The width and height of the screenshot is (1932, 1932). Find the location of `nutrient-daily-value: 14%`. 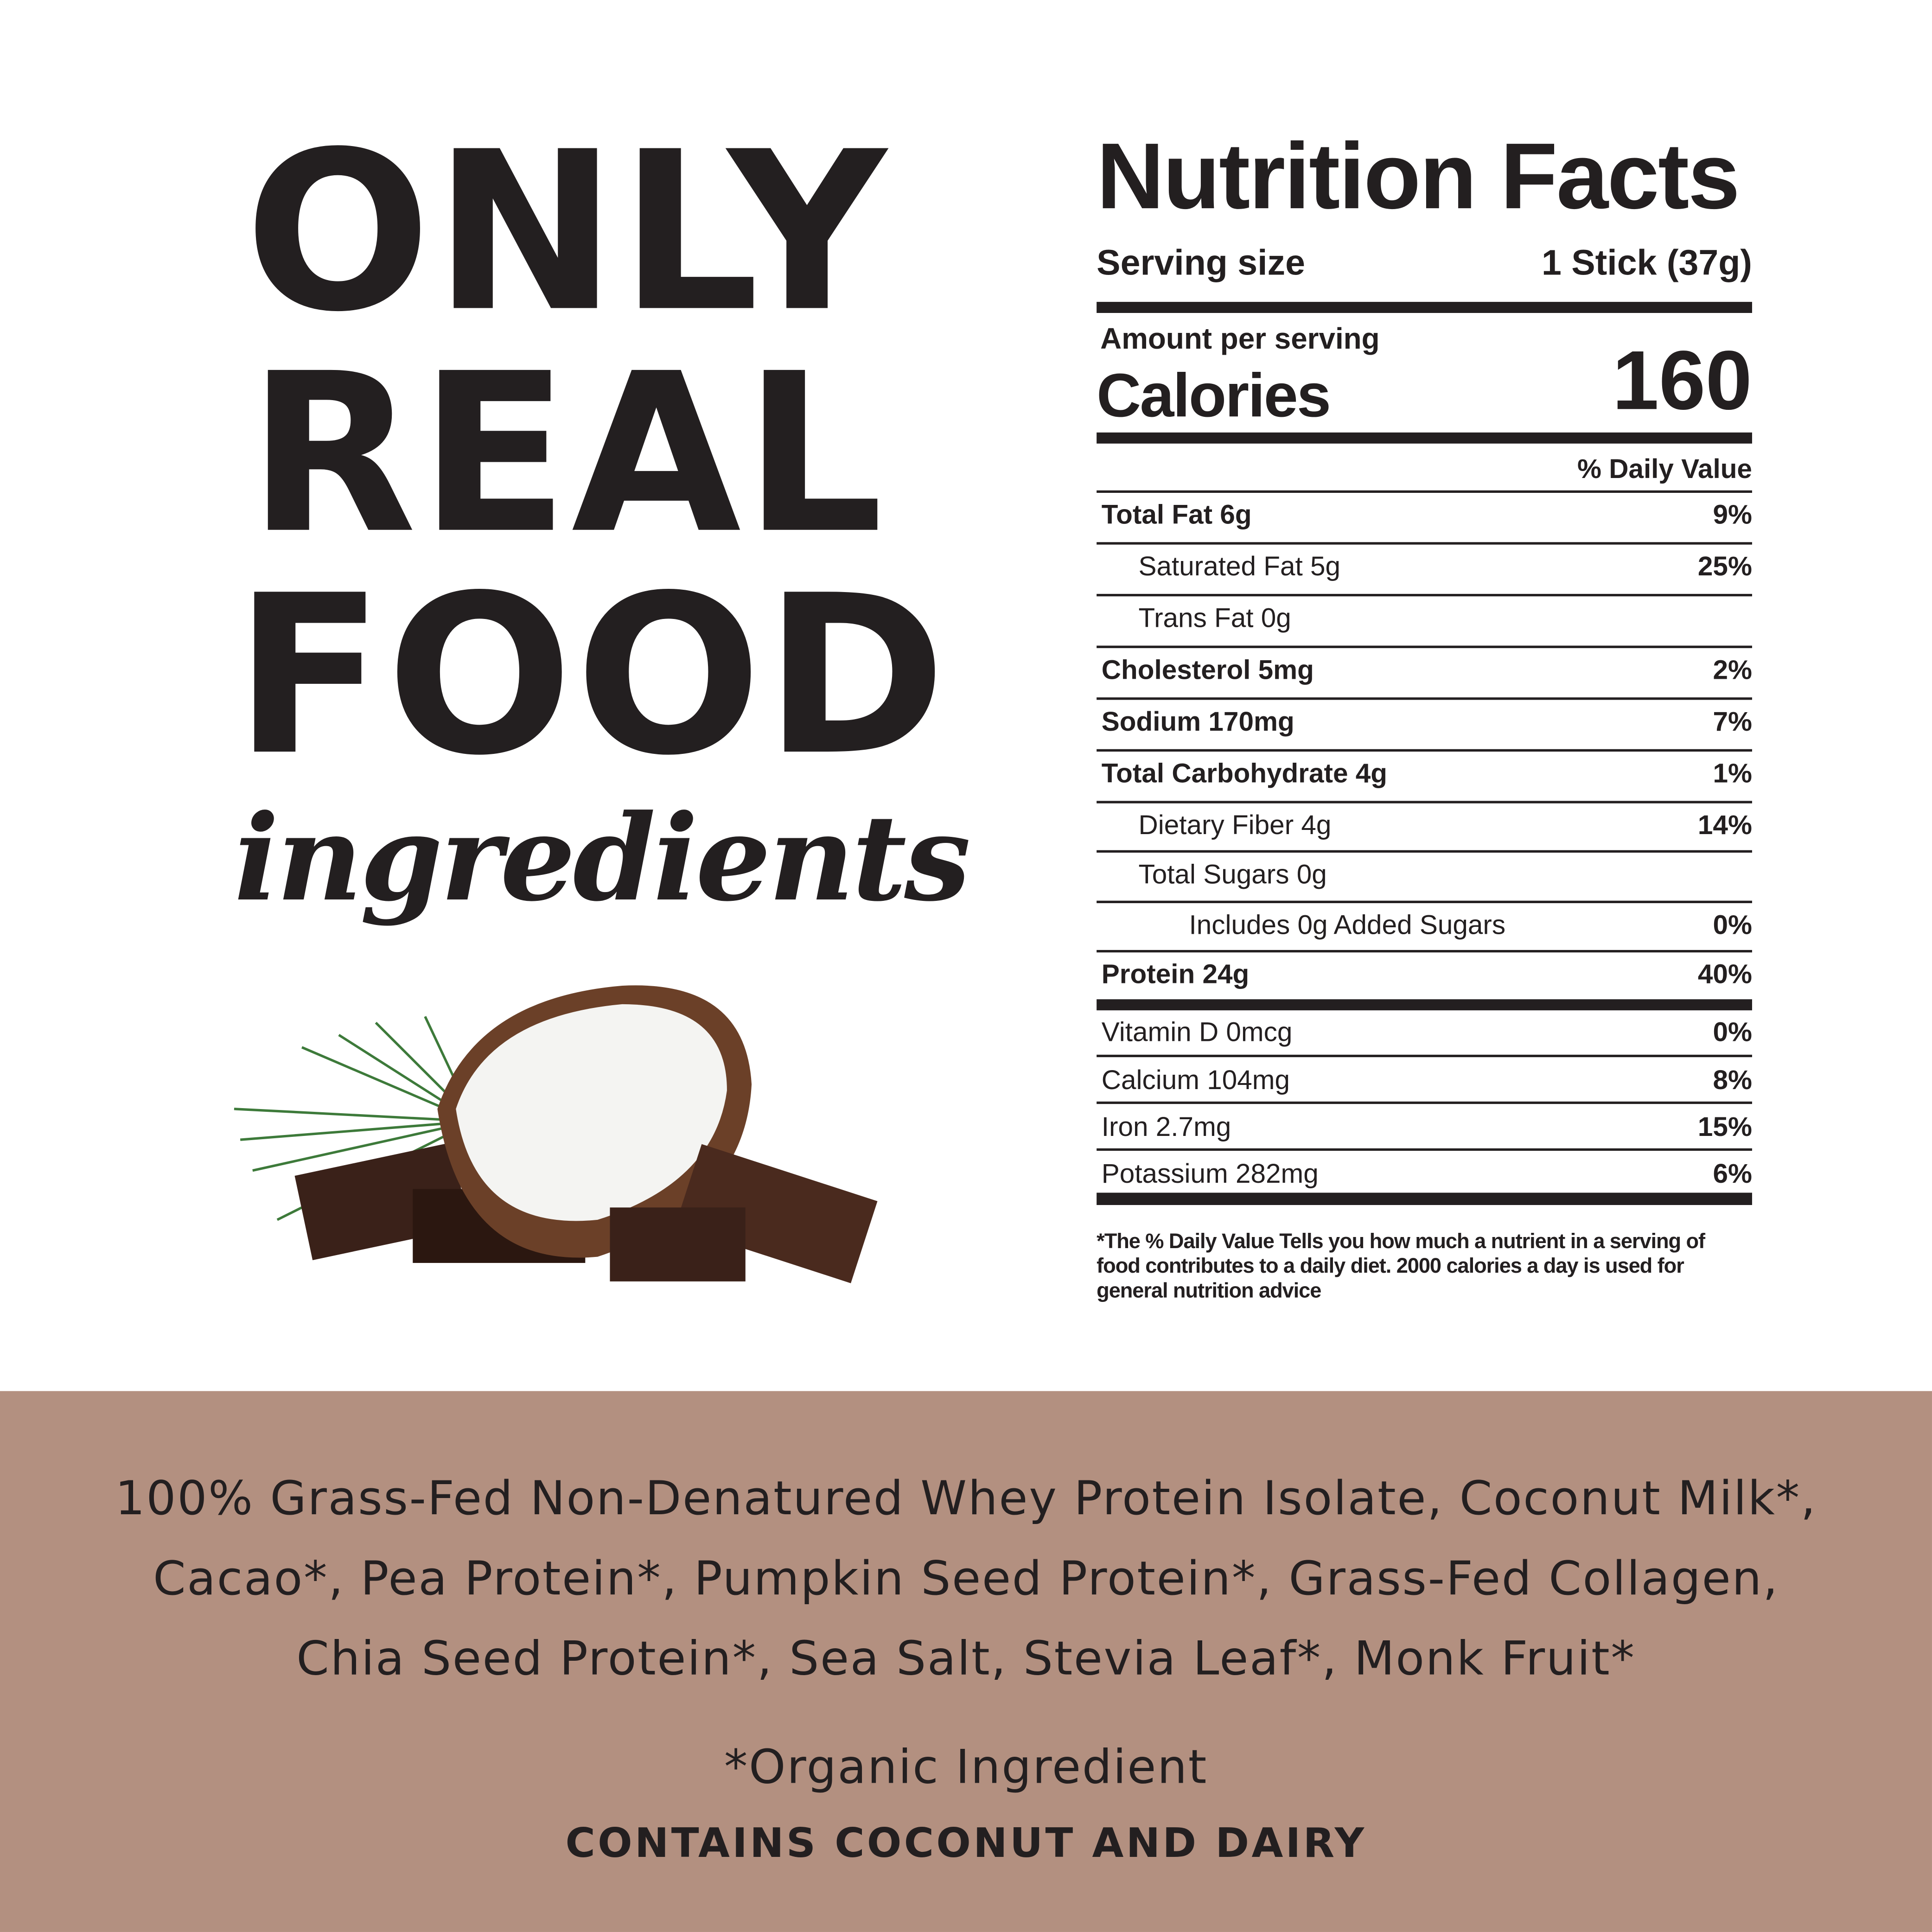

nutrient-daily-value: 14% is located at coordinates (1725, 825).